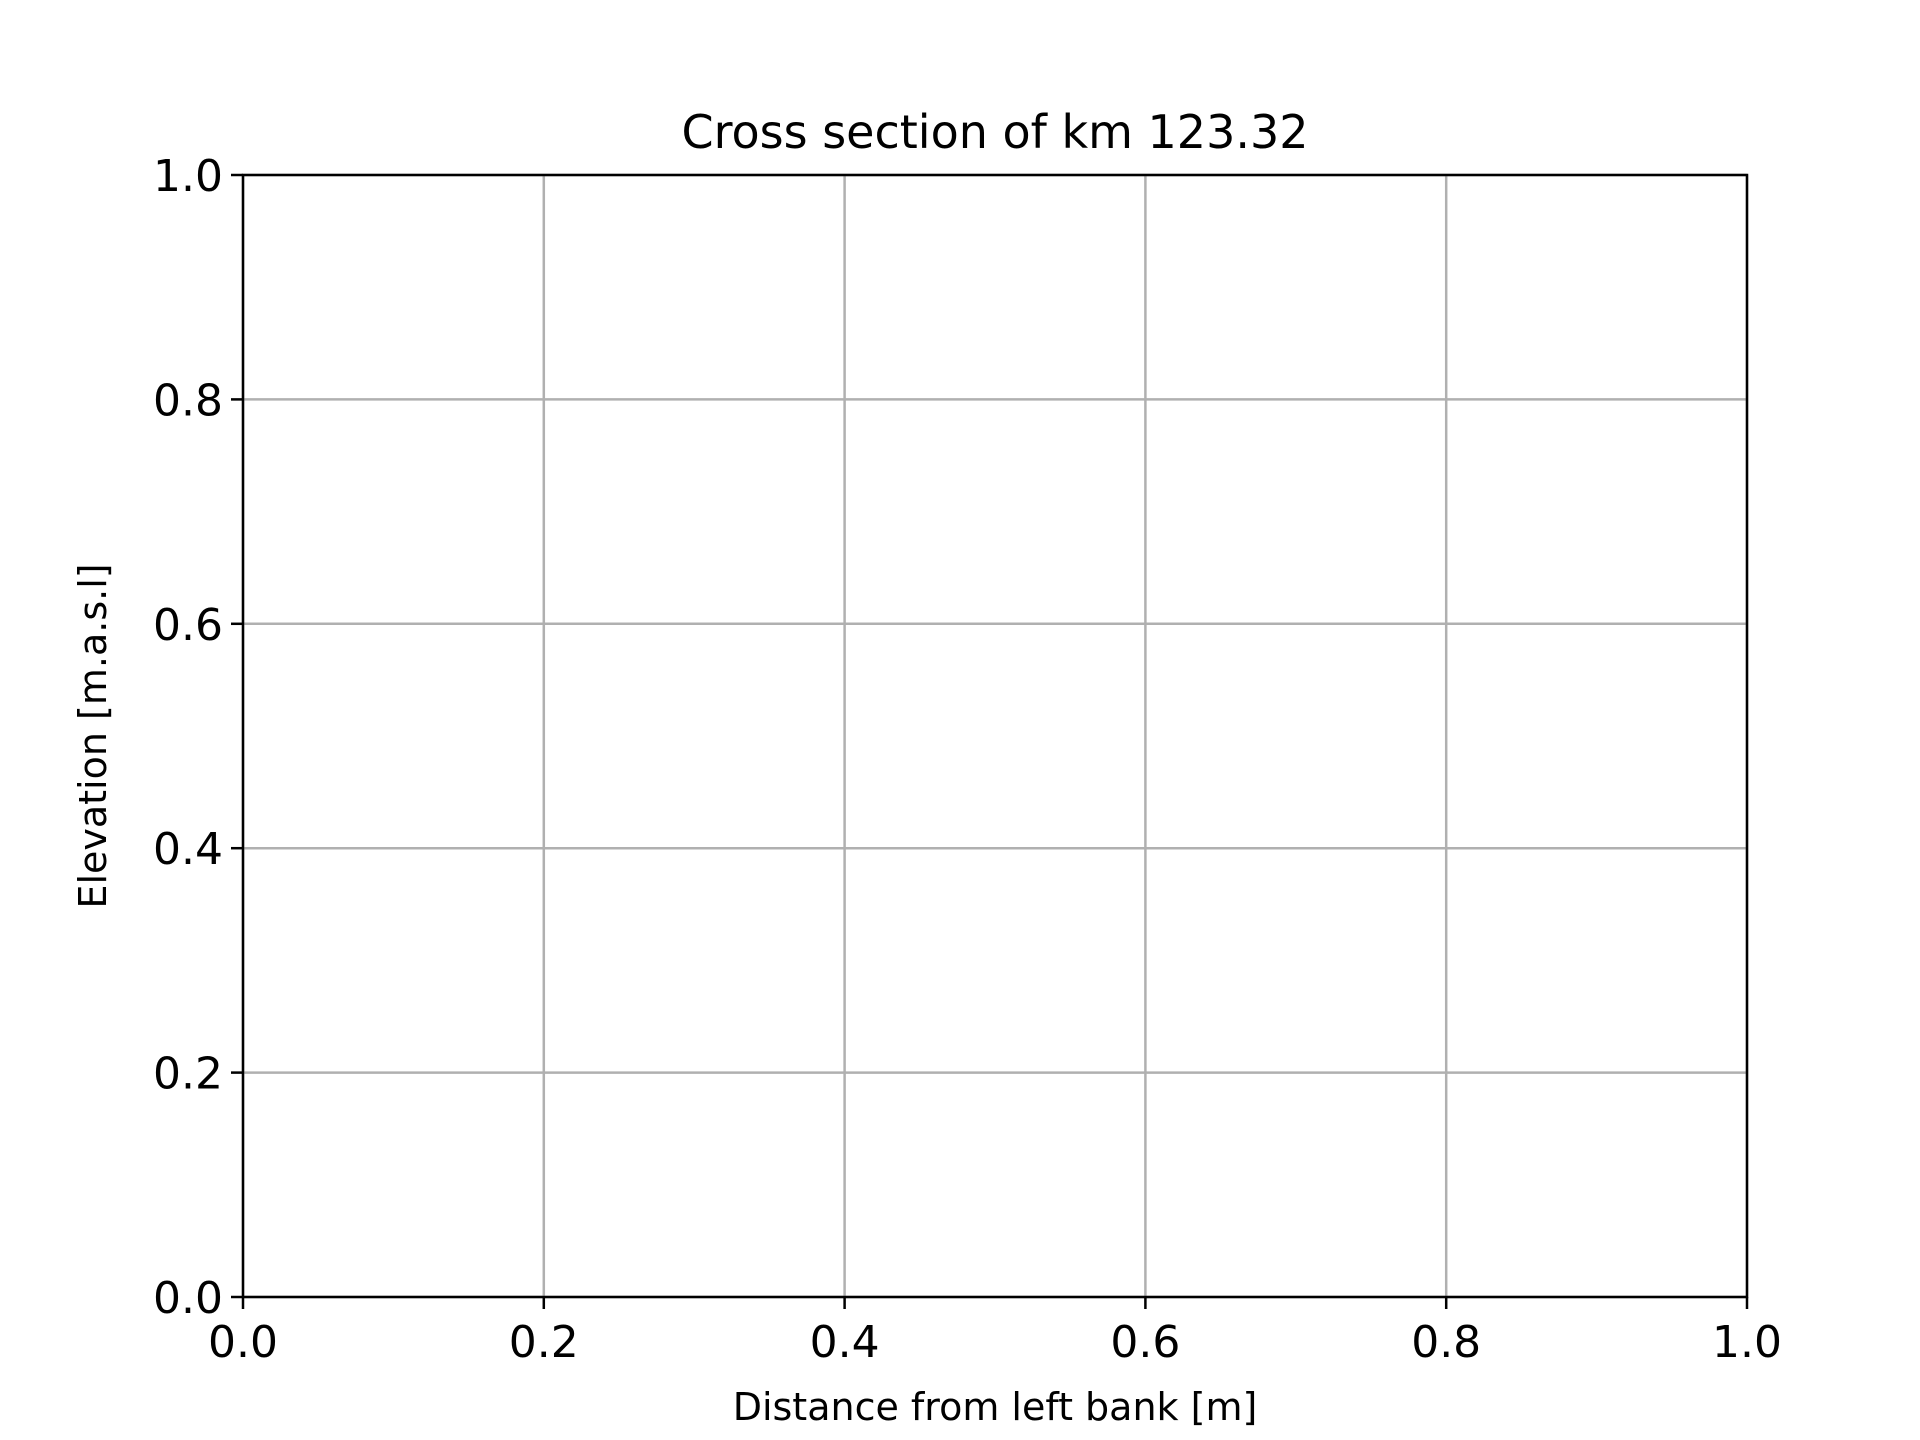  I want to click on y-tick-label: 0.8, so click(188, 400).